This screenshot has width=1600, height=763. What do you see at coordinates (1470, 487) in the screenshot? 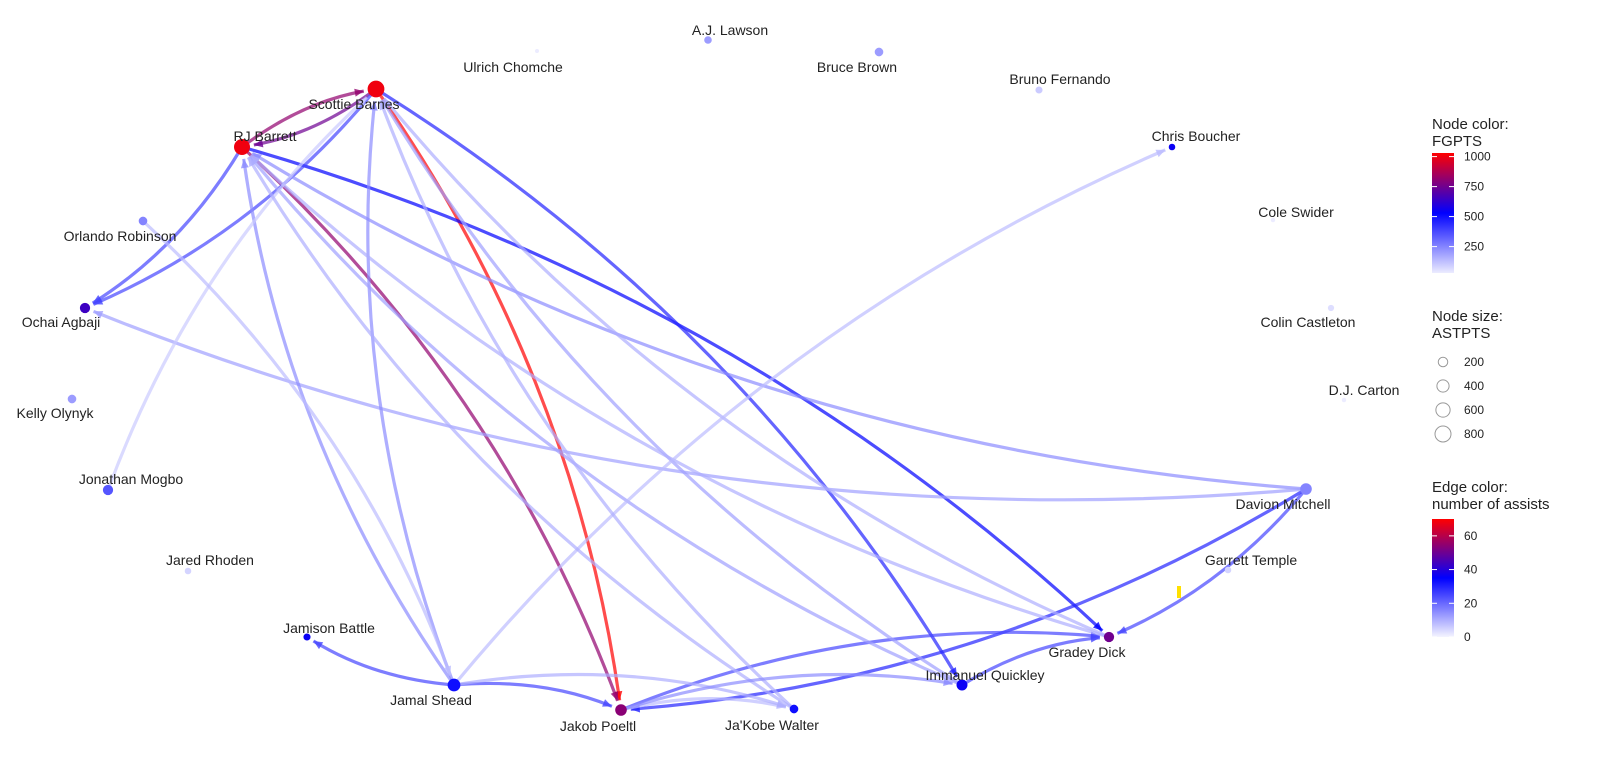
I see `legend-title: Edge color:` at bounding box center [1470, 487].